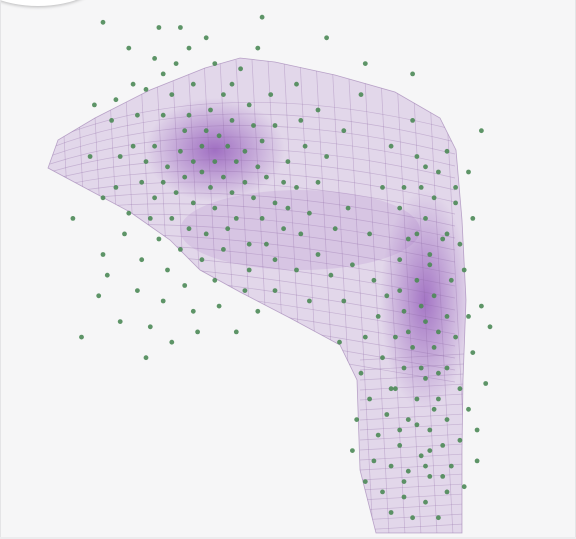 The width and height of the screenshot is (576, 539). I want to click on mesh-line-vertical, so click(360, 296).